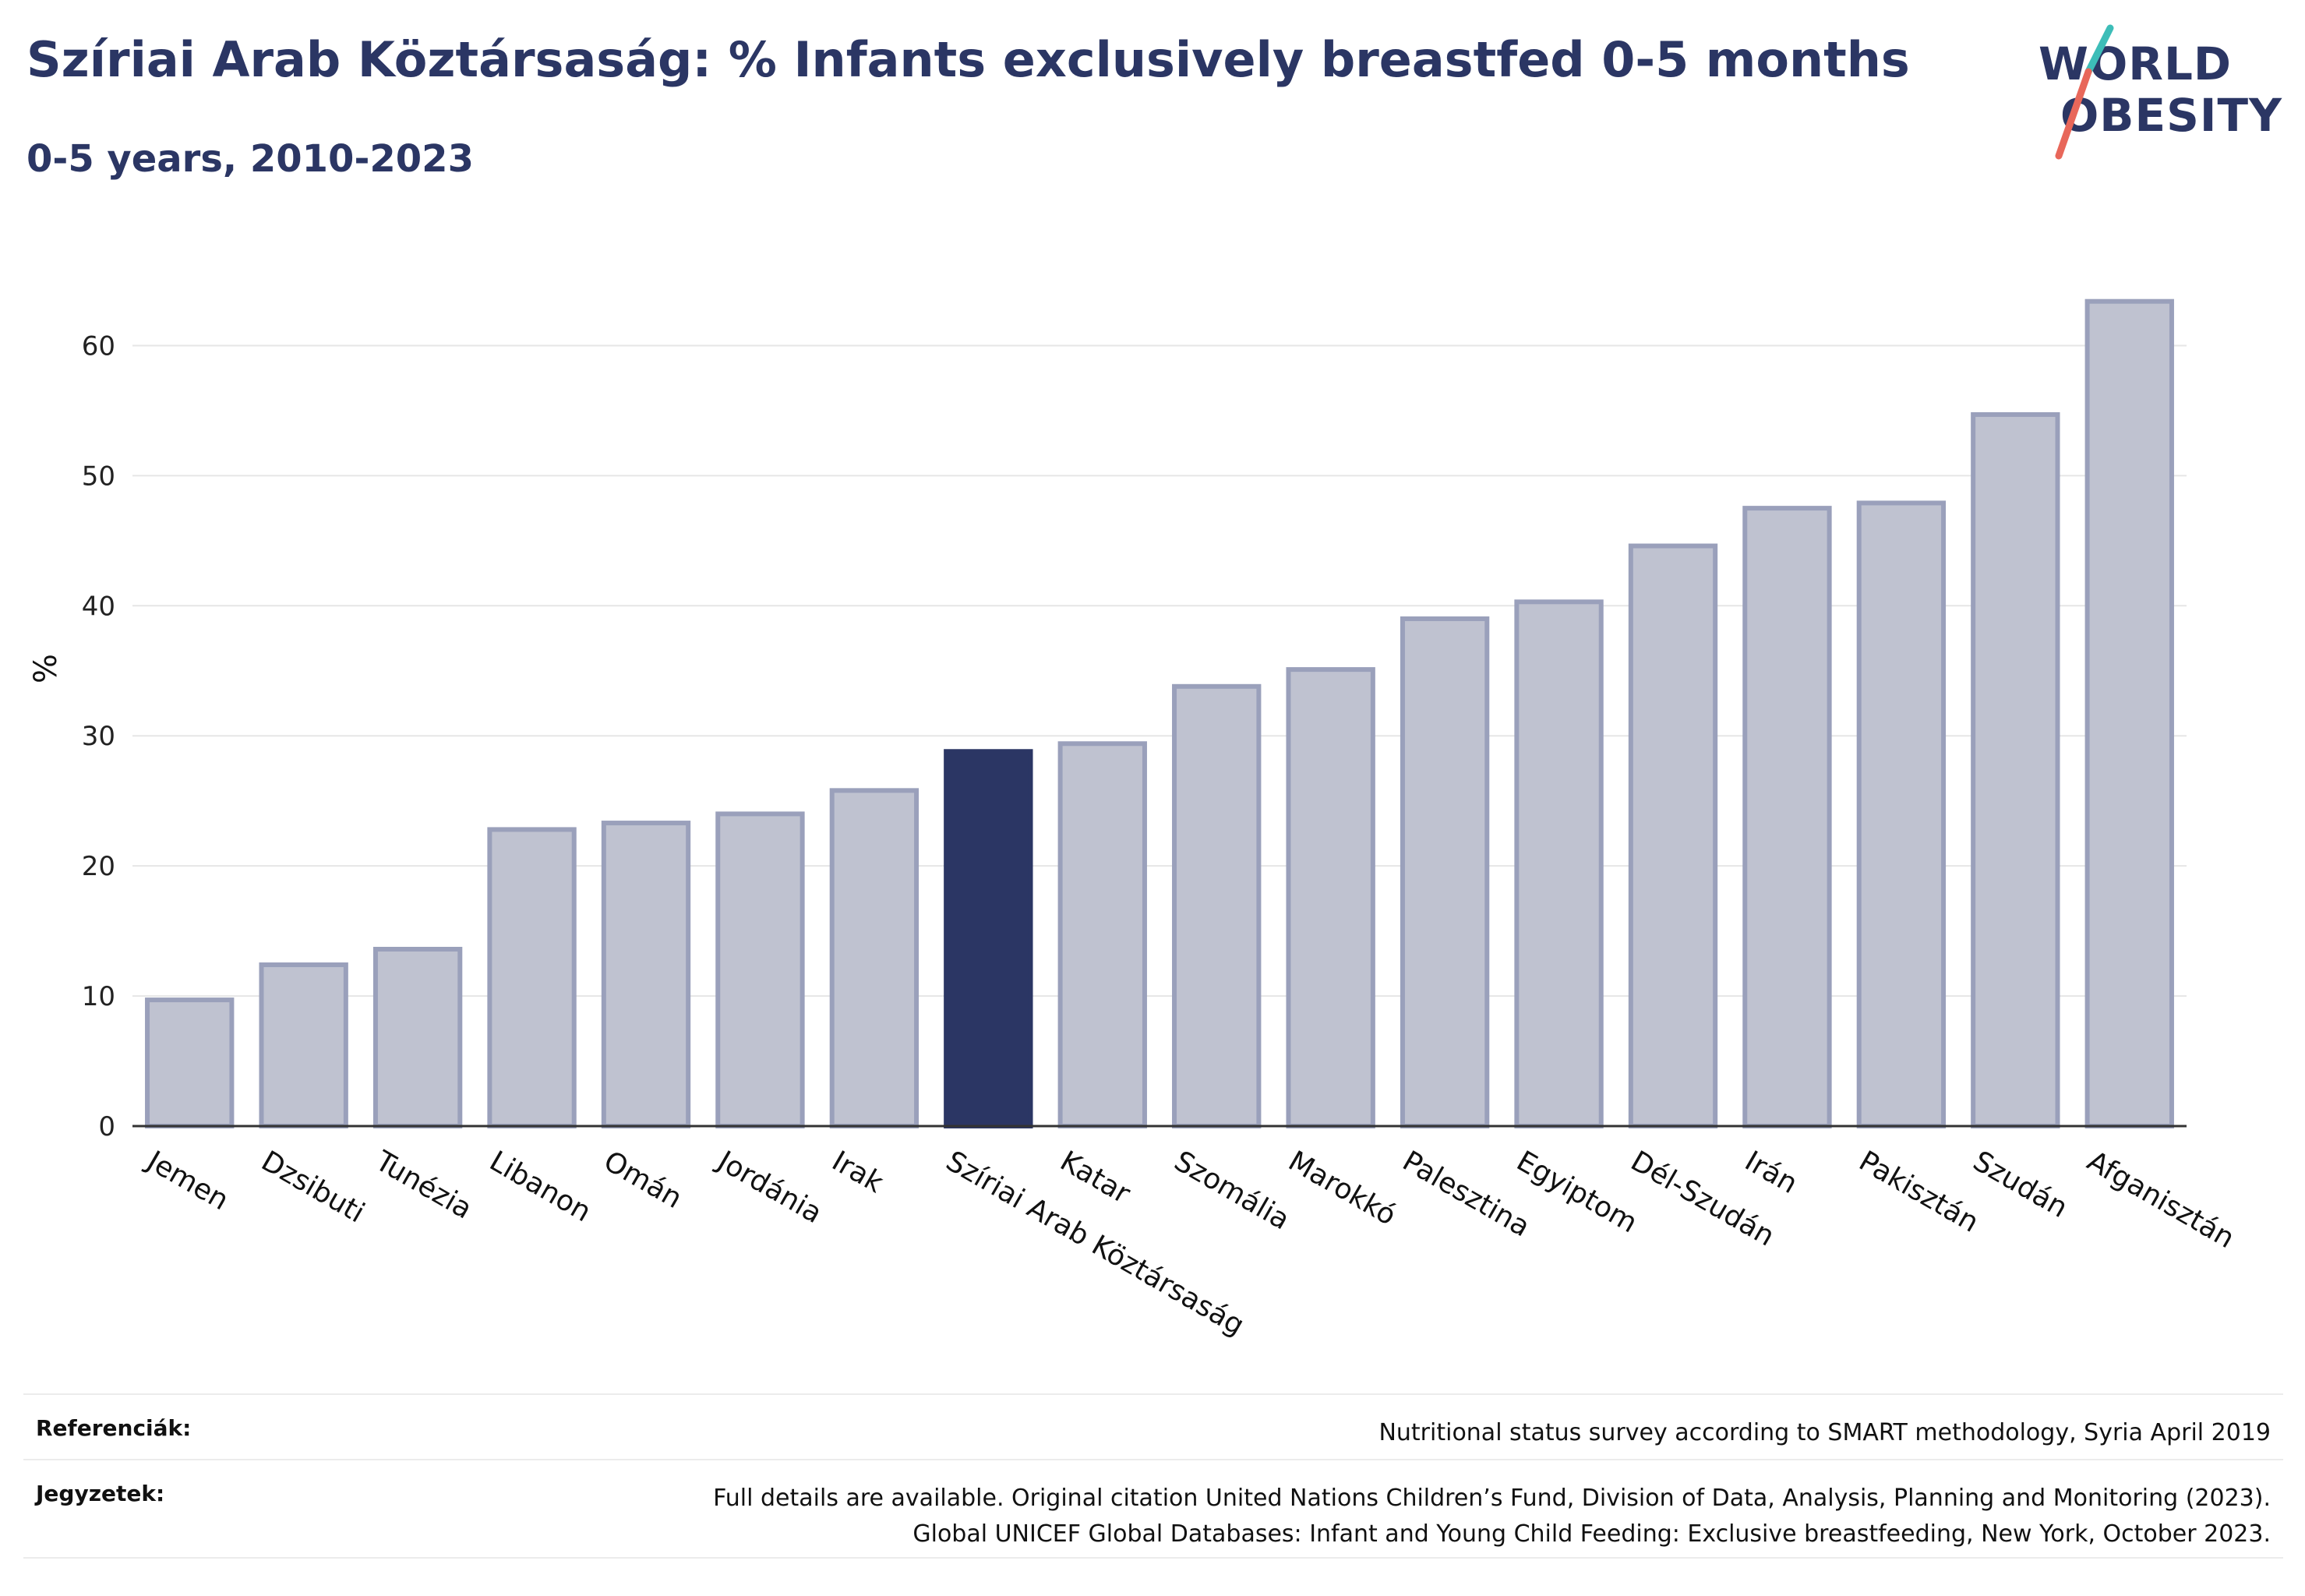 This screenshot has height=1596, width=2305. Describe the element at coordinates (106, 1126) in the screenshot. I see `y-tick-label: 0` at that location.